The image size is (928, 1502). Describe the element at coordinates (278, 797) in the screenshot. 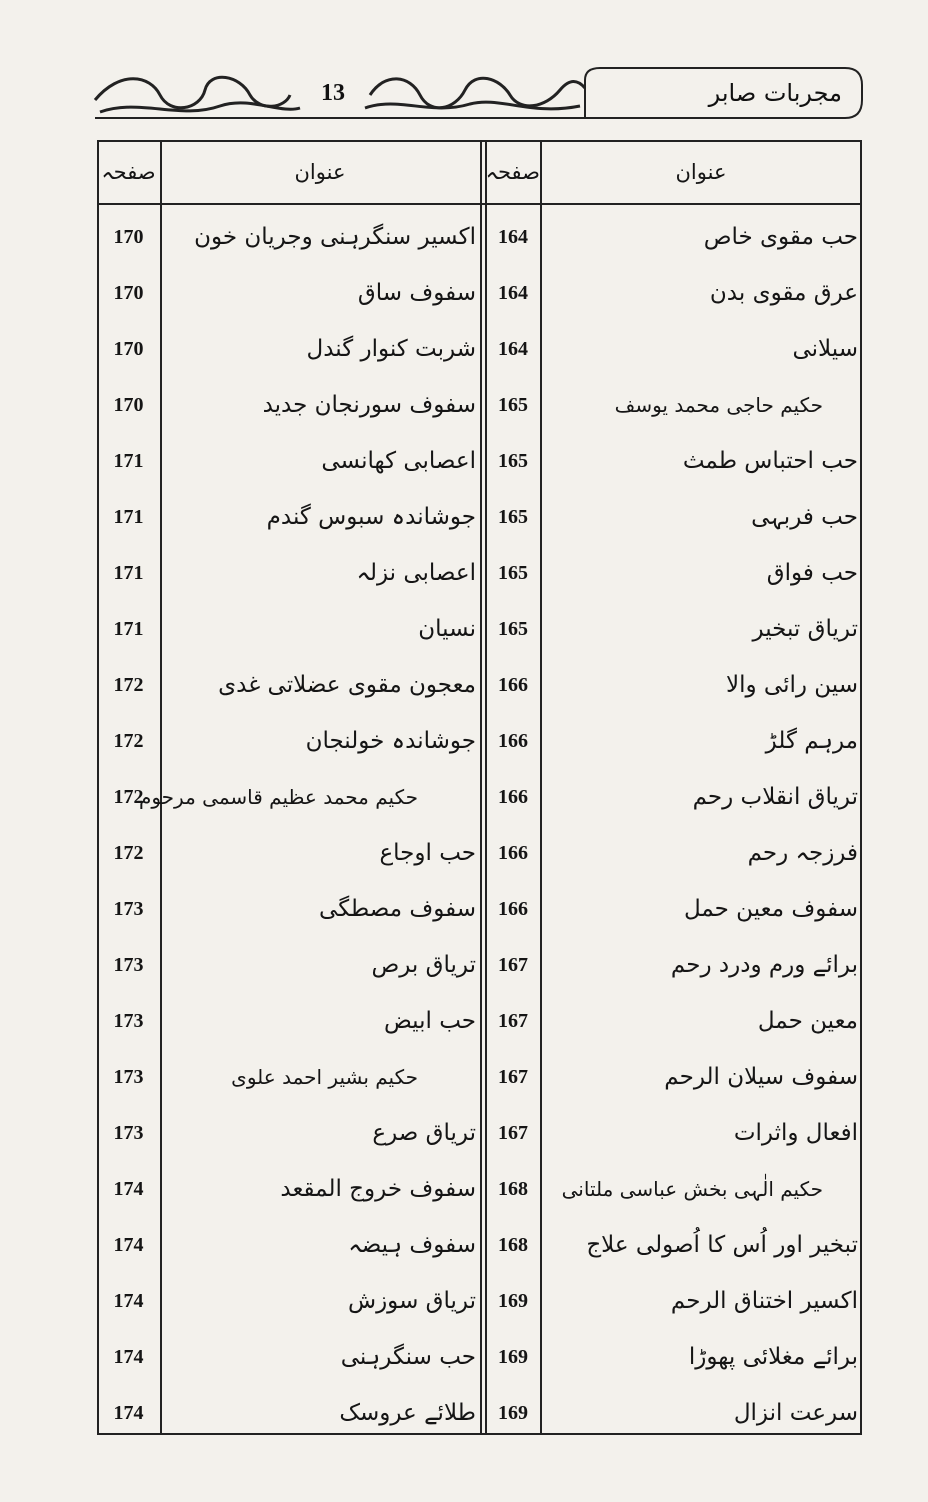

I see `section-heading: حکیم محمد عظیم قاسمی مرحوم` at that location.